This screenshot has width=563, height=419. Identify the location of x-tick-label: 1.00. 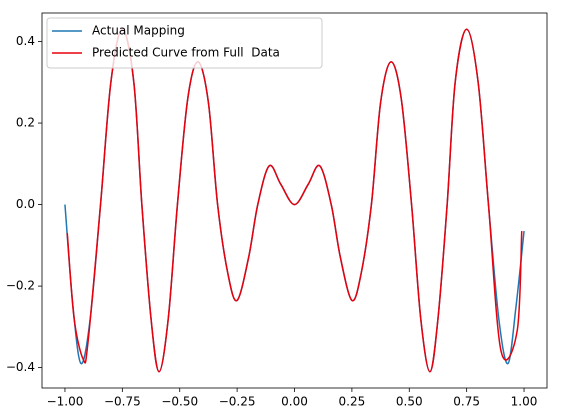
(524, 402).